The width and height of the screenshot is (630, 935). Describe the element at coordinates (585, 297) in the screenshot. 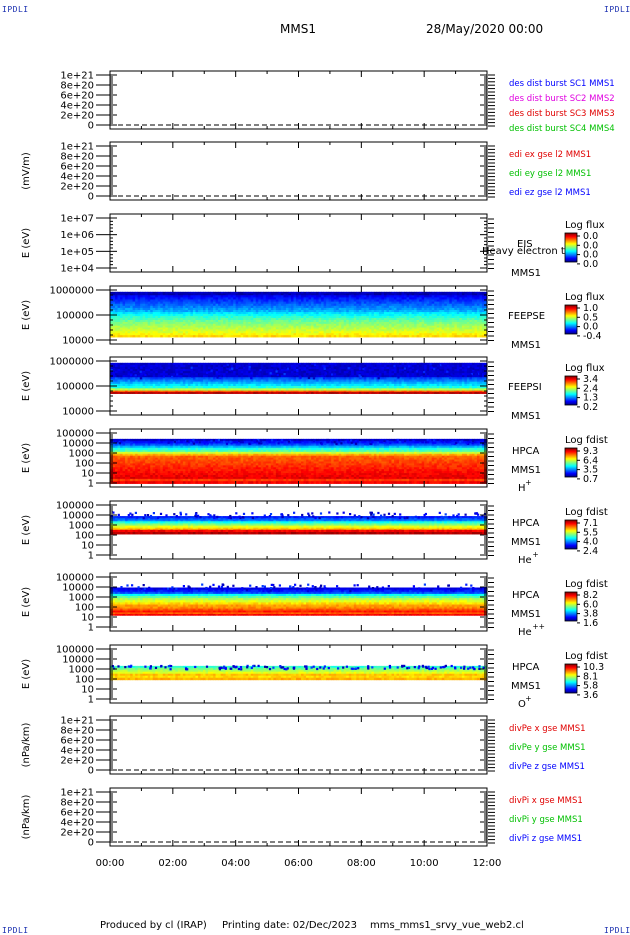

I see `colorbar-title: Log flux` at that location.